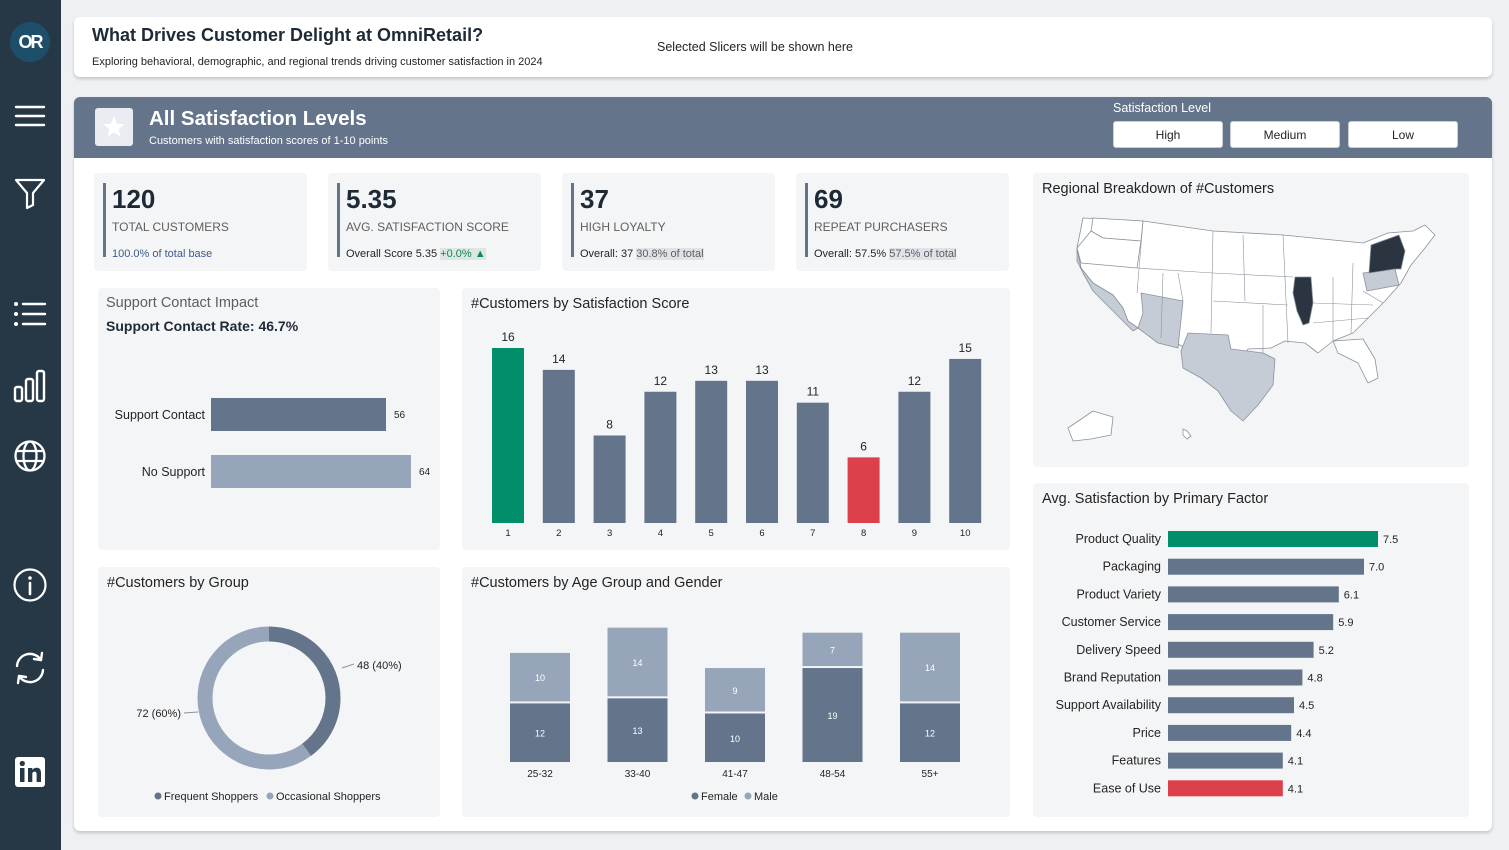 The image size is (1509, 850). I want to click on factor-value: 5.2, so click(1326, 651).